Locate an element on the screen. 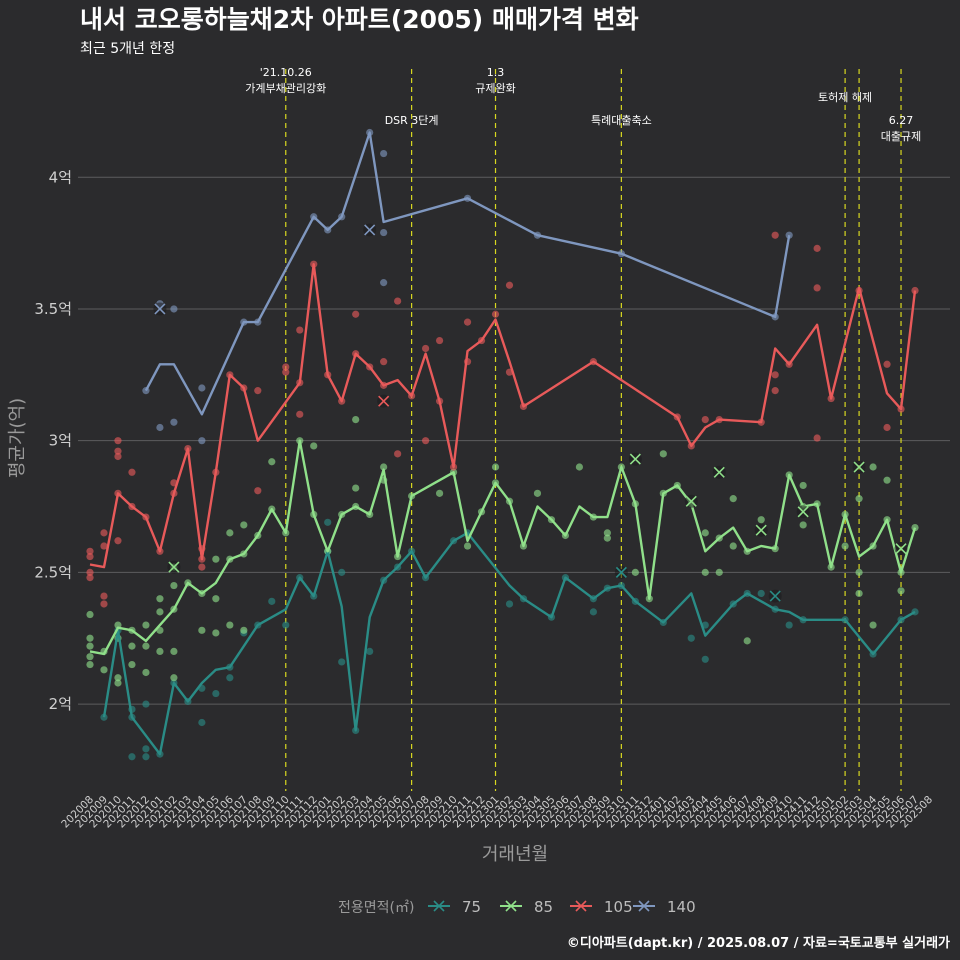 Image resolution: width=960 pixels, height=960 pixels. event-label: DSR 3단계 is located at coordinates (412, 120).